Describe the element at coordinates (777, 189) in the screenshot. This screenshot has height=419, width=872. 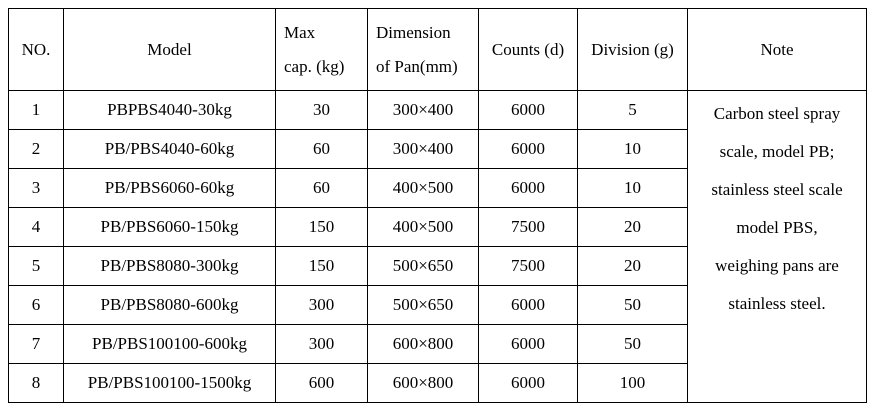
I see `note-line: stainless steel scale` at that location.